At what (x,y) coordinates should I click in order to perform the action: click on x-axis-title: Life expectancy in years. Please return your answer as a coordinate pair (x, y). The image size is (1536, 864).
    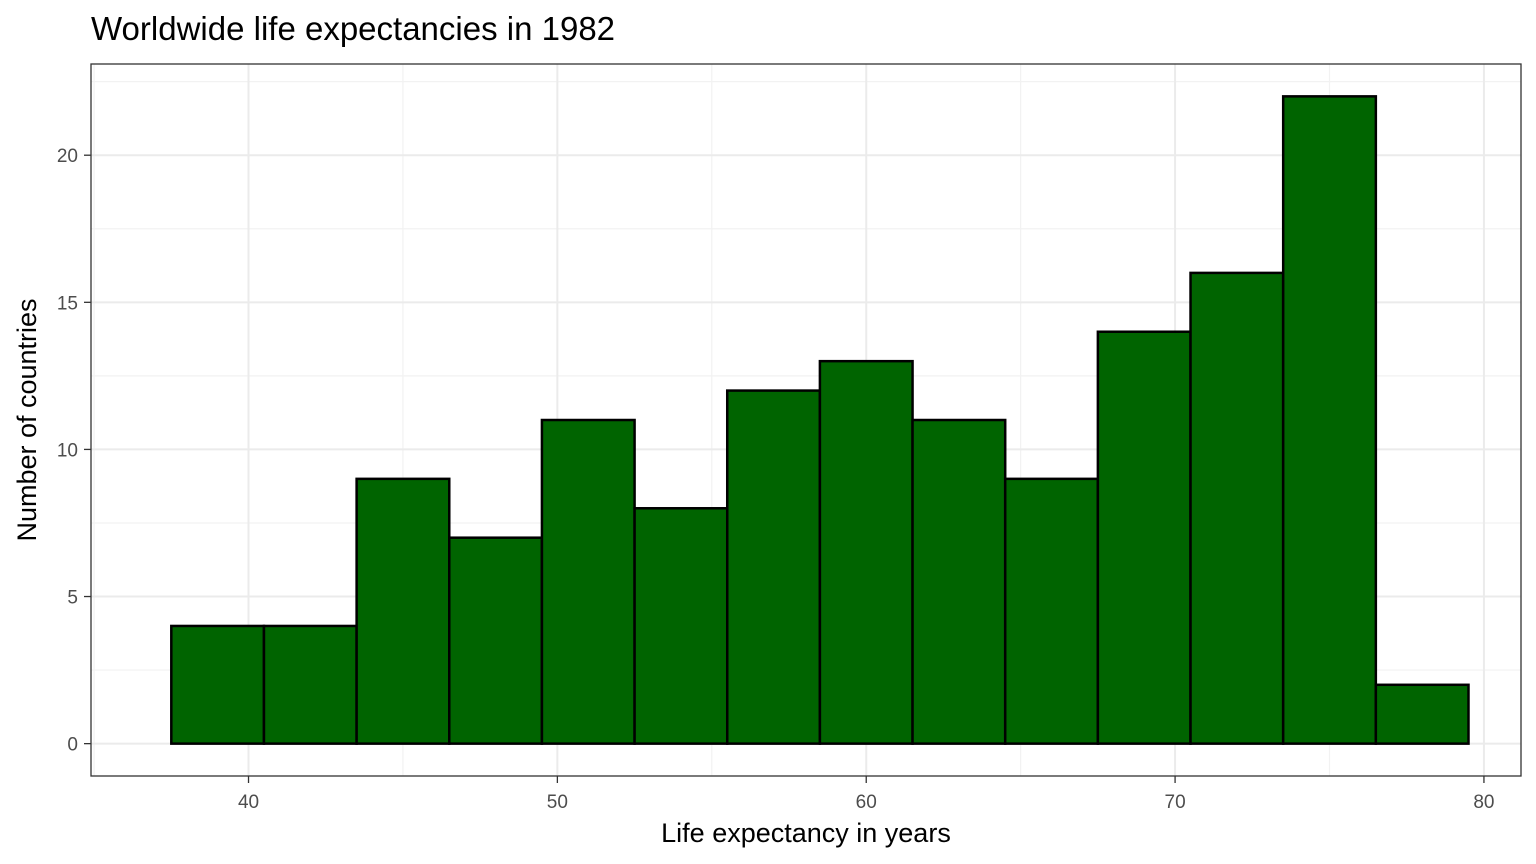
    Looking at the image, I should click on (806, 833).